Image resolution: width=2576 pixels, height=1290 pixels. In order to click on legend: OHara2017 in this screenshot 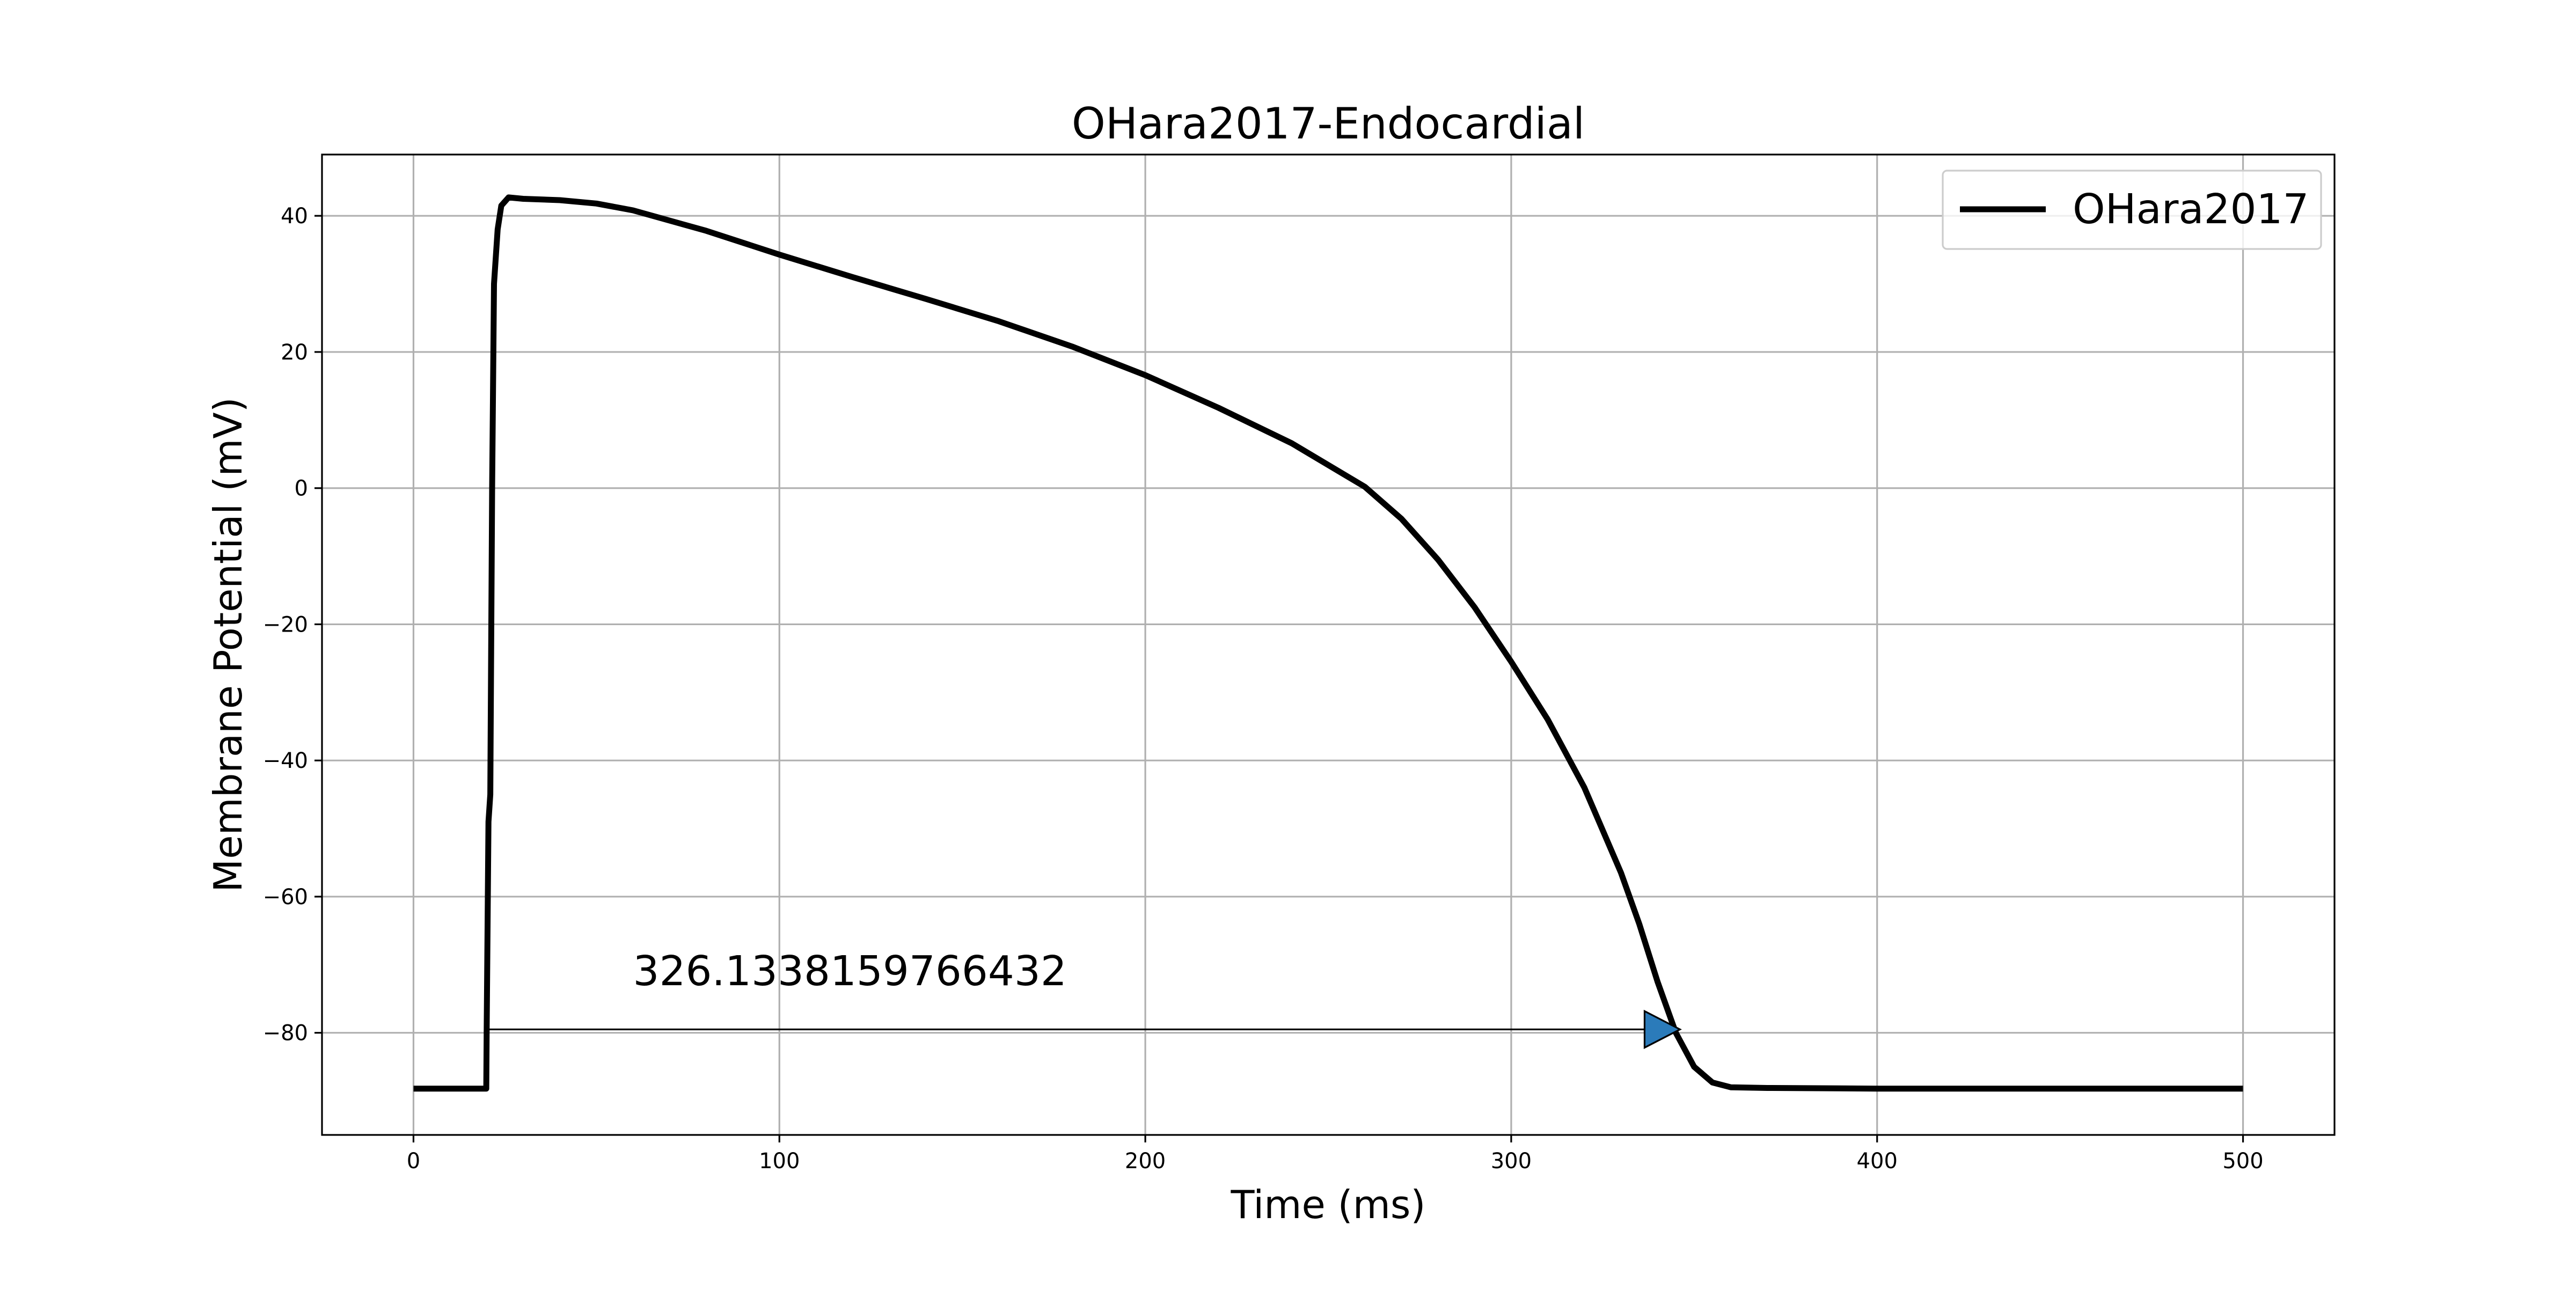, I will do `click(2132, 210)`.